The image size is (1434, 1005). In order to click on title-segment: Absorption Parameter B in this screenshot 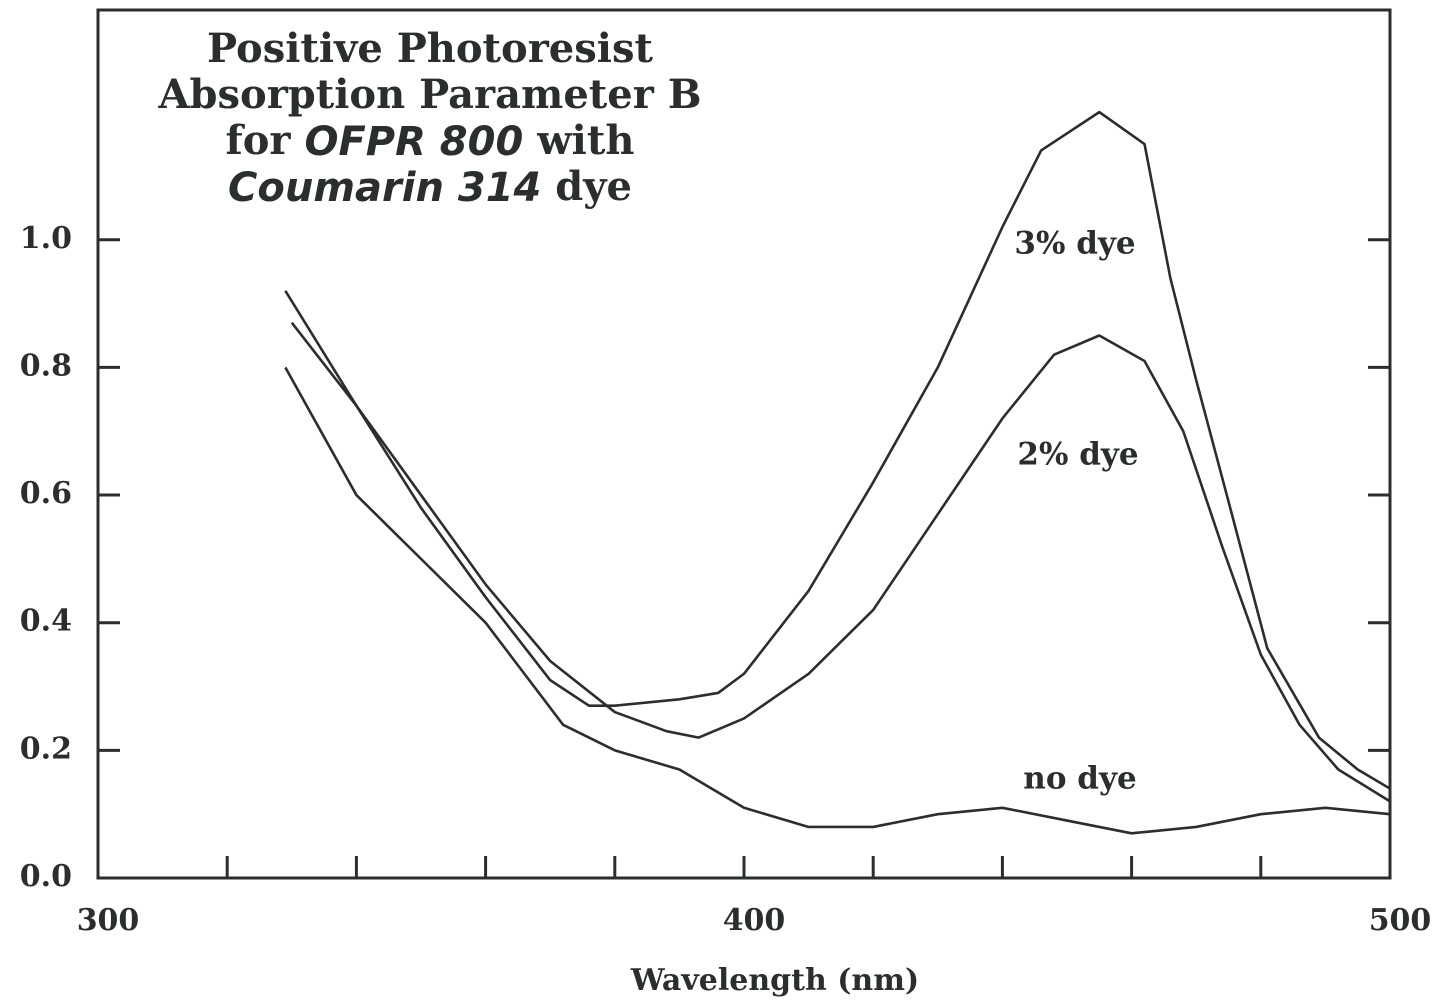, I will do `click(429, 94)`.